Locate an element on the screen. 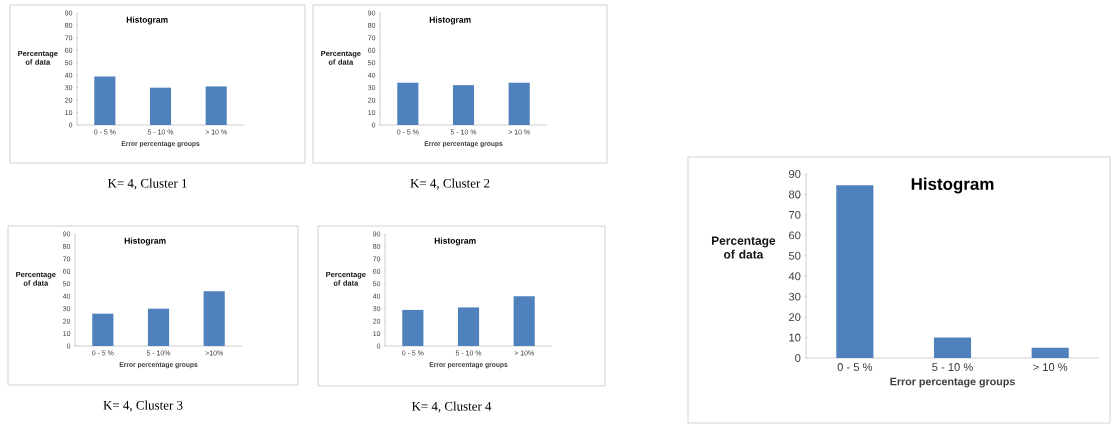  y-tick-label: 70 is located at coordinates (795, 214).